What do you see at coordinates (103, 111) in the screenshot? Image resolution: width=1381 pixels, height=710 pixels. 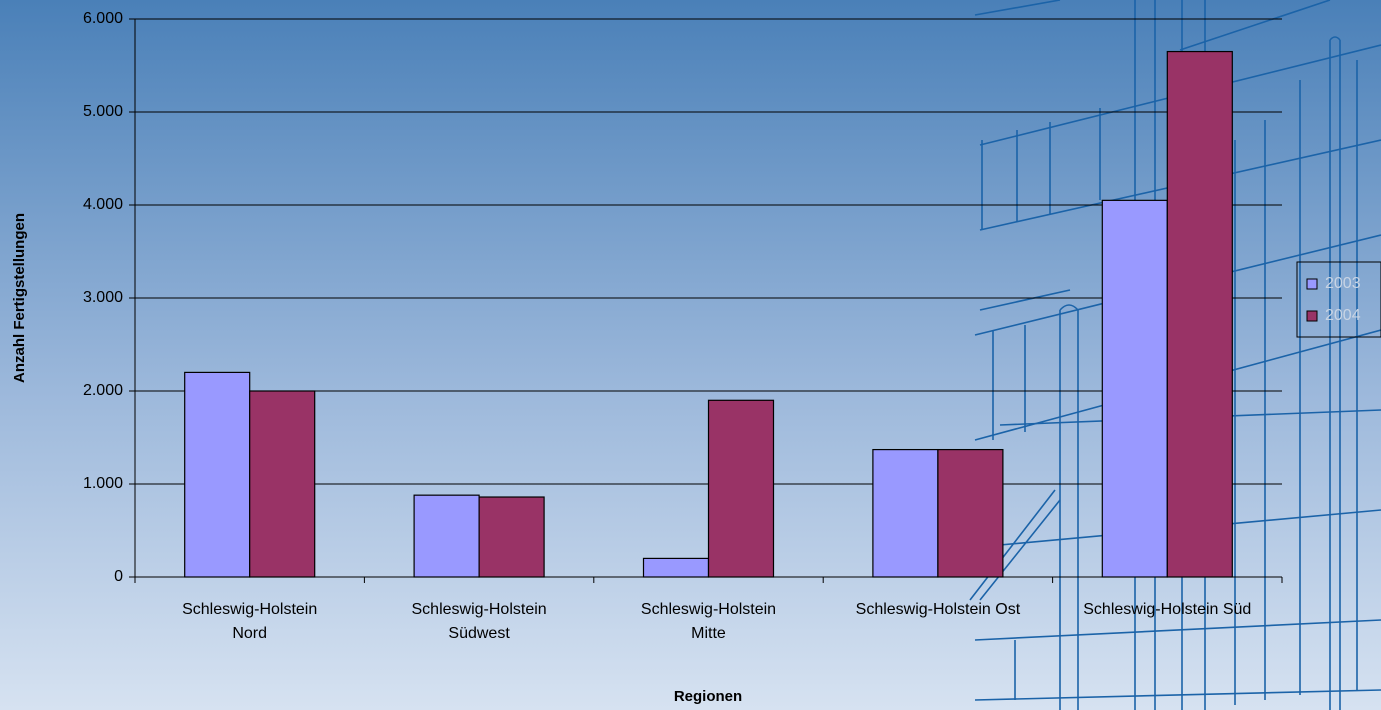 I see `y-tick-label: 5.000` at bounding box center [103, 111].